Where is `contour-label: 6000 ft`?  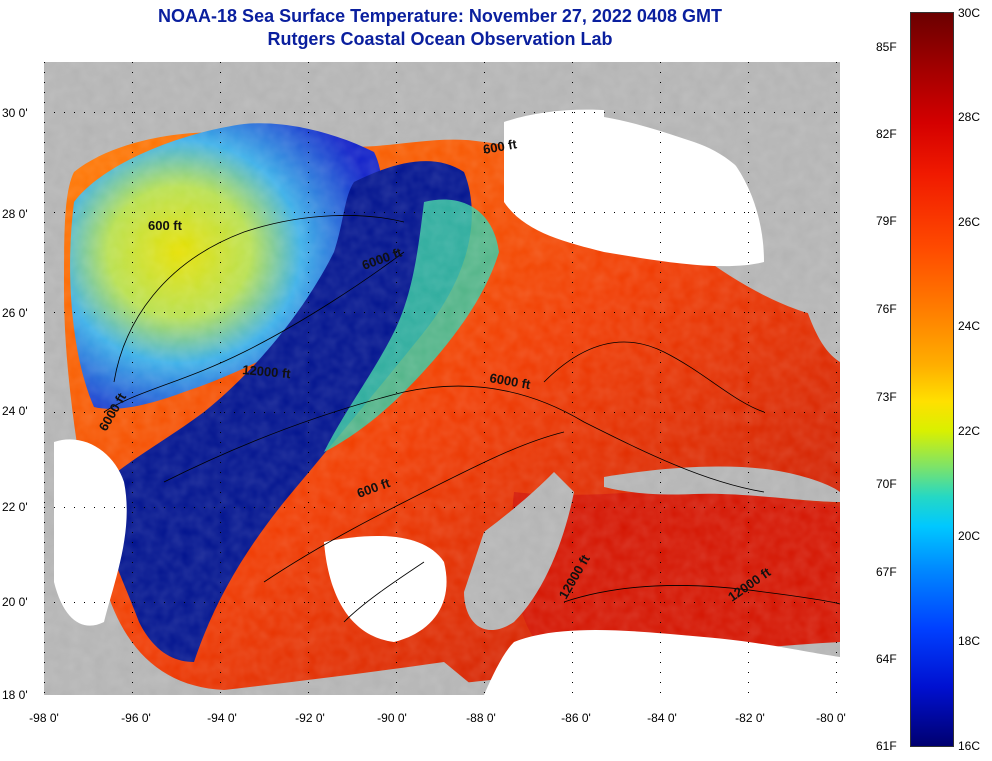
contour-label: 6000 ft is located at coordinates (510, 381).